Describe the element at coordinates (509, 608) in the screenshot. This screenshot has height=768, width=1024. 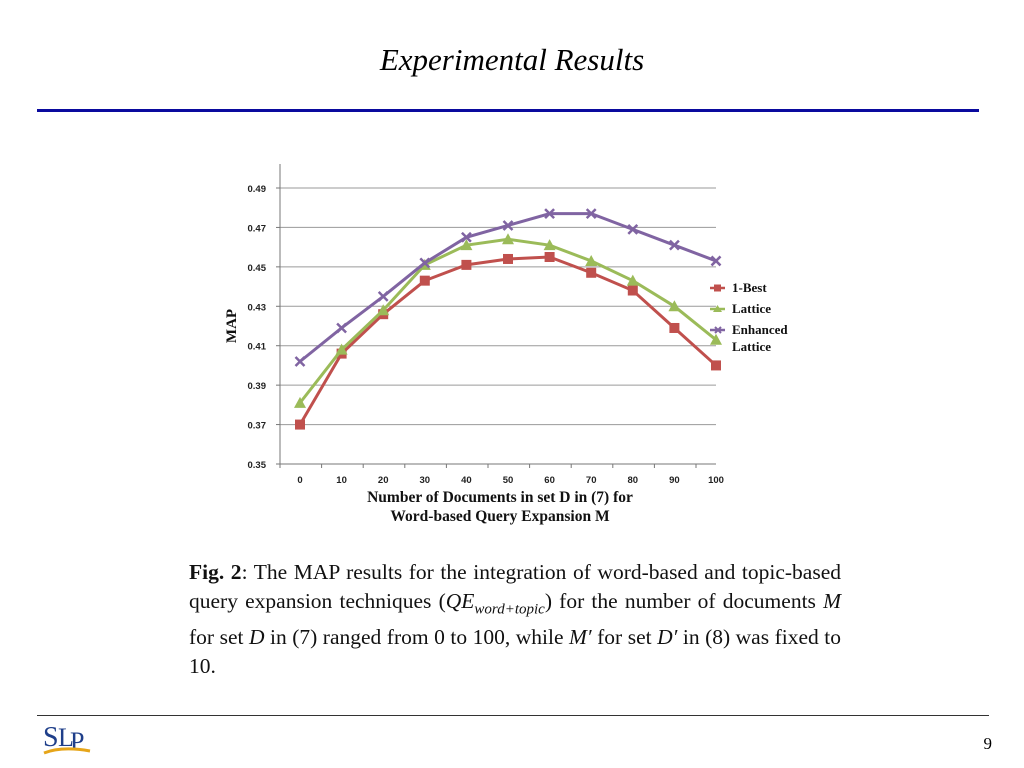
I see `qe-subscript: word+topic` at that location.